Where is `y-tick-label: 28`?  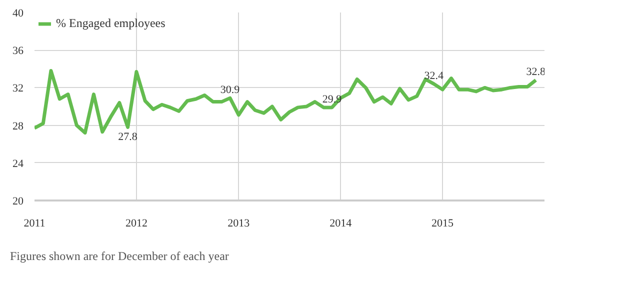 y-tick-label: 28 is located at coordinates (18, 126).